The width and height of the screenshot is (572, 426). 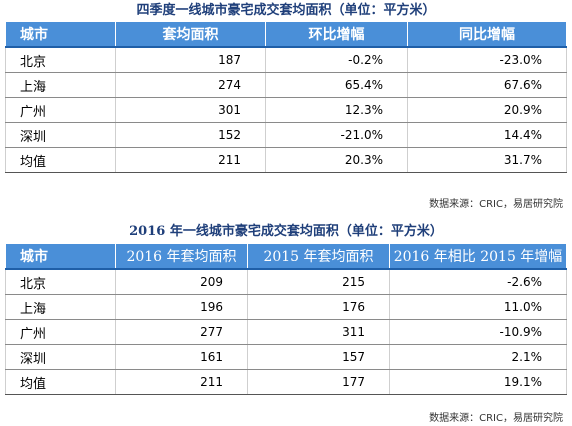 I want to click on table-row: 深圳 161 157 2.1%, so click(x=286, y=357).